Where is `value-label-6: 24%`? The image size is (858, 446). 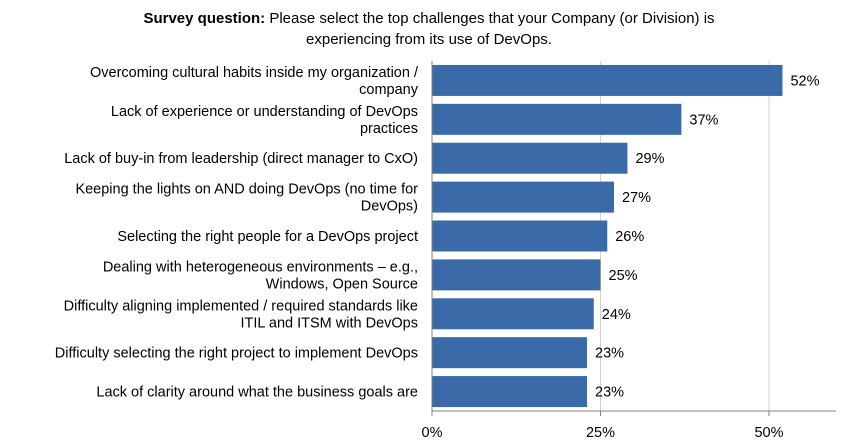 value-label-6: 24% is located at coordinates (616, 315).